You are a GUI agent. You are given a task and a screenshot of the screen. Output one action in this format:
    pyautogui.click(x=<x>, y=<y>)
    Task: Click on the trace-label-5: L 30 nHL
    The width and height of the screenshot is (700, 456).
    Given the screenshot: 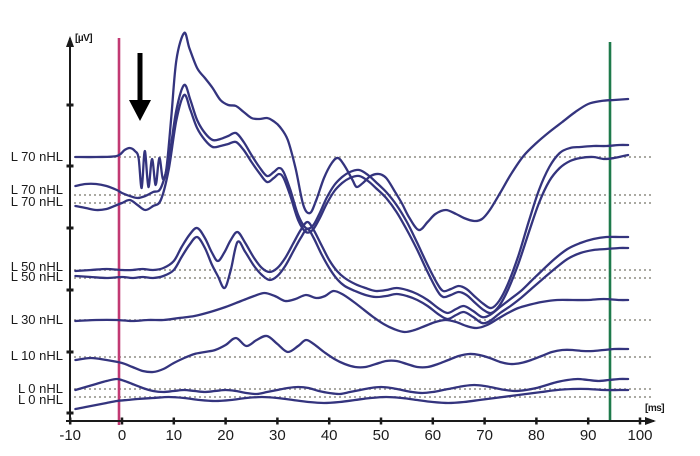 What is the action you would take?
    pyautogui.click(x=36, y=319)
    